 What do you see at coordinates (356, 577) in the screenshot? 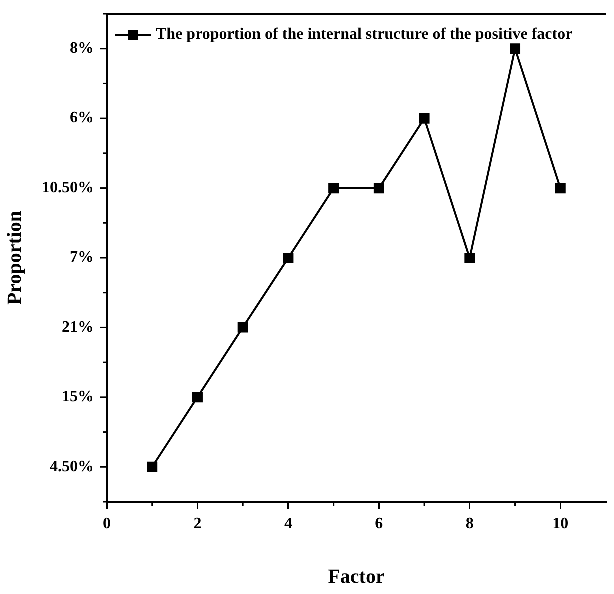
I see `x-axis-title: Factor` at bounding box center [356, 577].